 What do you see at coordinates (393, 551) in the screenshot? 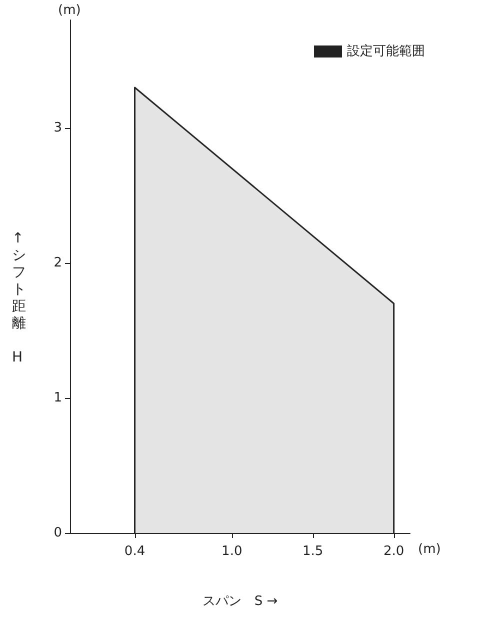
I see `x-tick-label: 2.0` at bounding box center [393, 551].